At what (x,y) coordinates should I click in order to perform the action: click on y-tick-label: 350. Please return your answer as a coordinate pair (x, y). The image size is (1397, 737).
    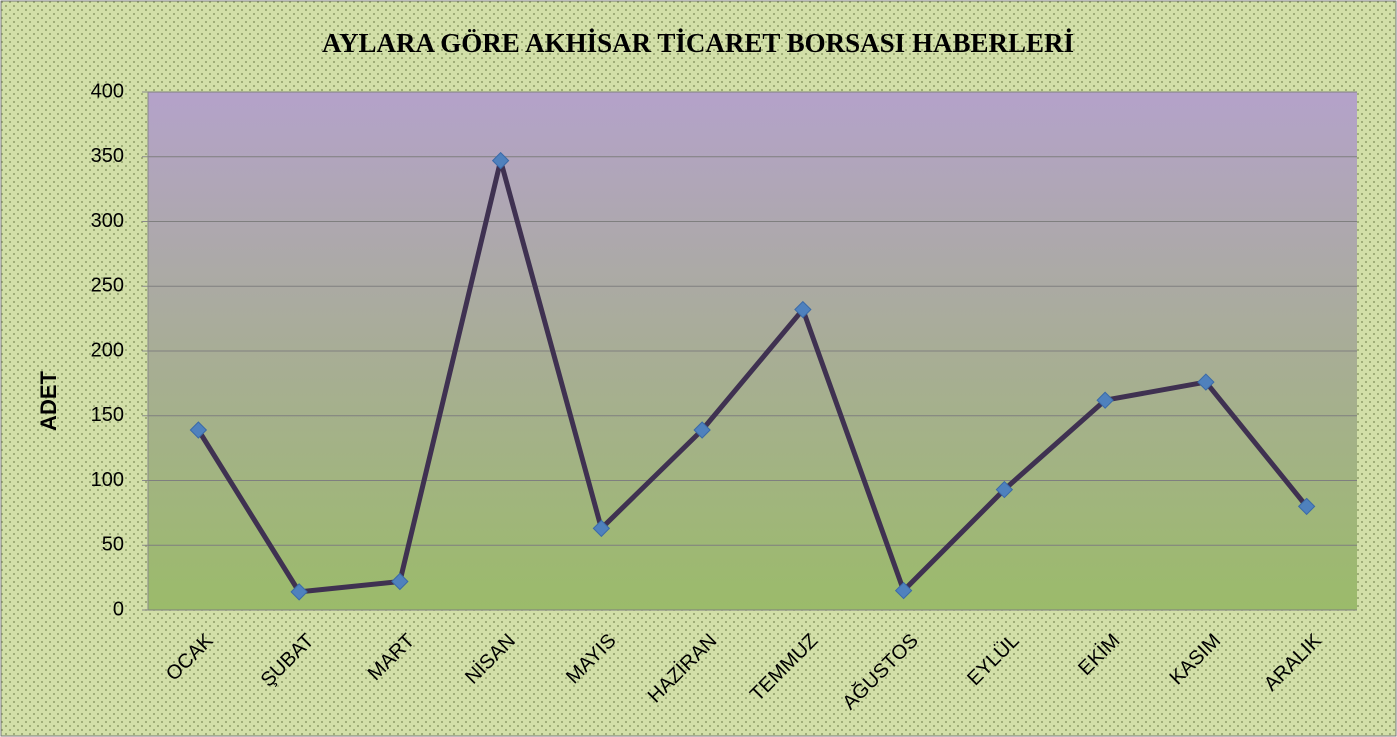
    Looking at the image, I should click on (107, 156).